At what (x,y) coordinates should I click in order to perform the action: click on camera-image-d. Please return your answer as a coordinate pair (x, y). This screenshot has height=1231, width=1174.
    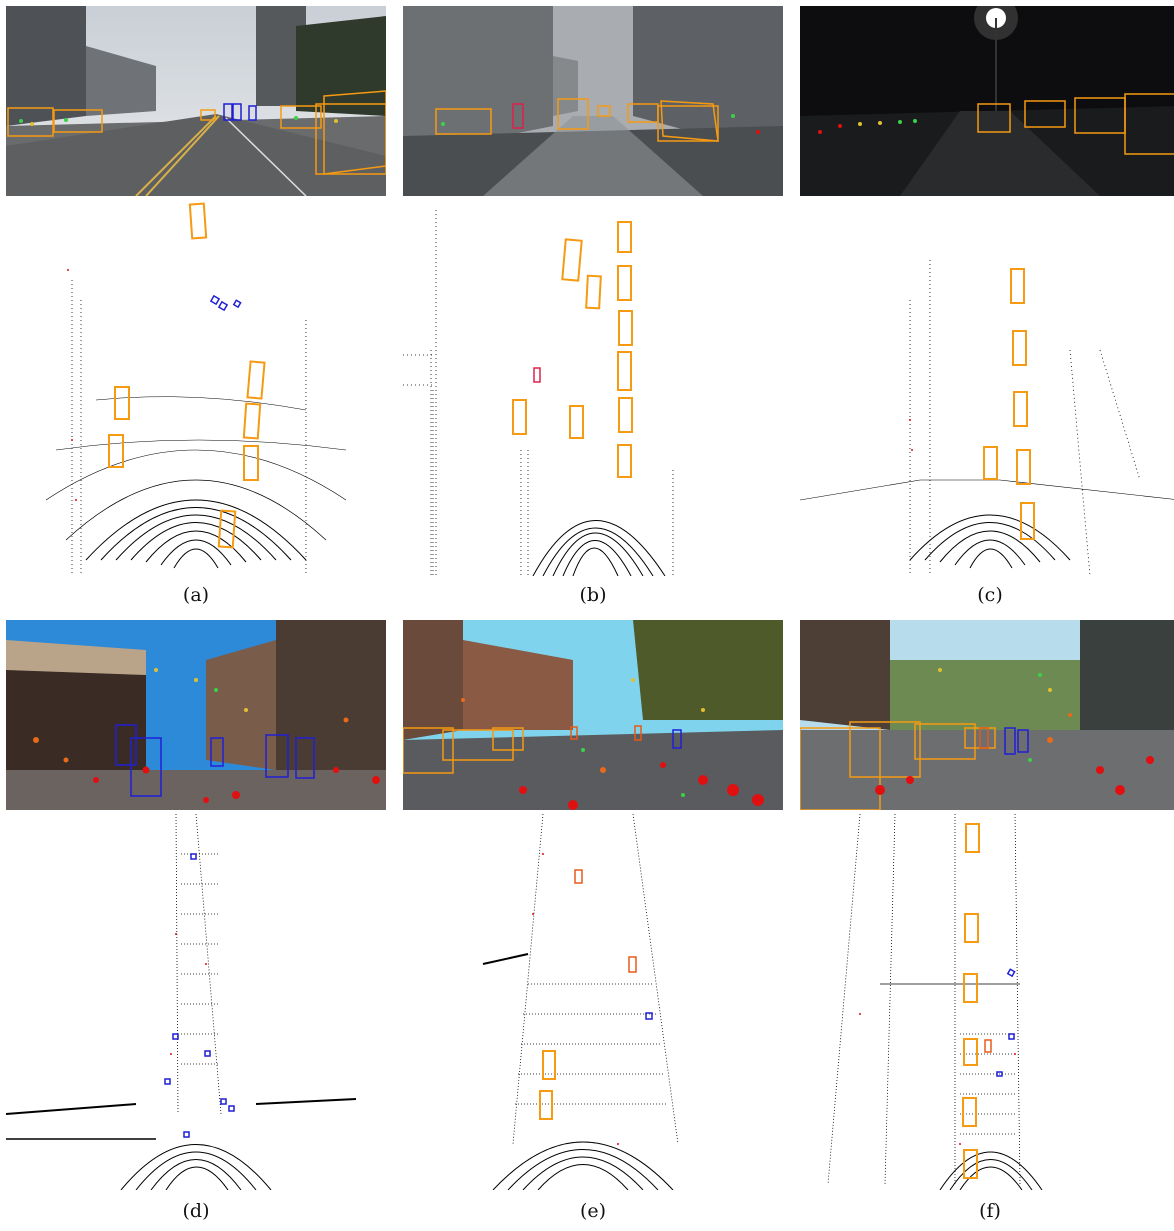
    Looking at the image, I should click on (196, 715).